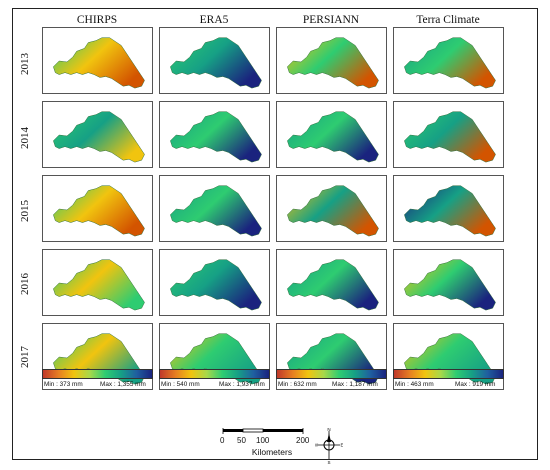  Describe the element at coordinates (448, 374) in the screenshot. I see `colorbar-terra-climate` at that location.